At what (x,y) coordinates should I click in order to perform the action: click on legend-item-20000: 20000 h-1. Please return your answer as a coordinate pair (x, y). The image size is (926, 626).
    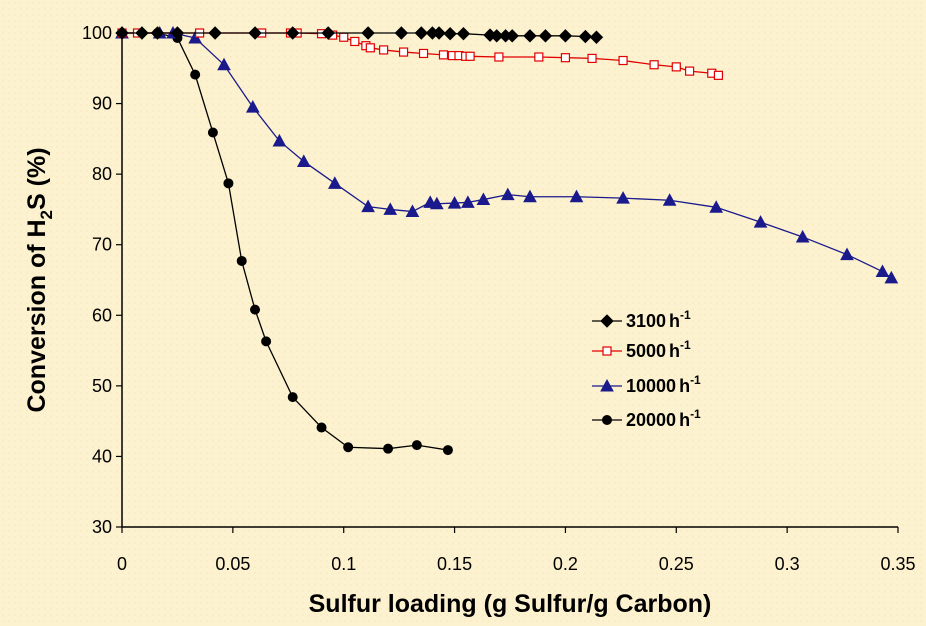
    Looking at the image, I should click on (646, 418).